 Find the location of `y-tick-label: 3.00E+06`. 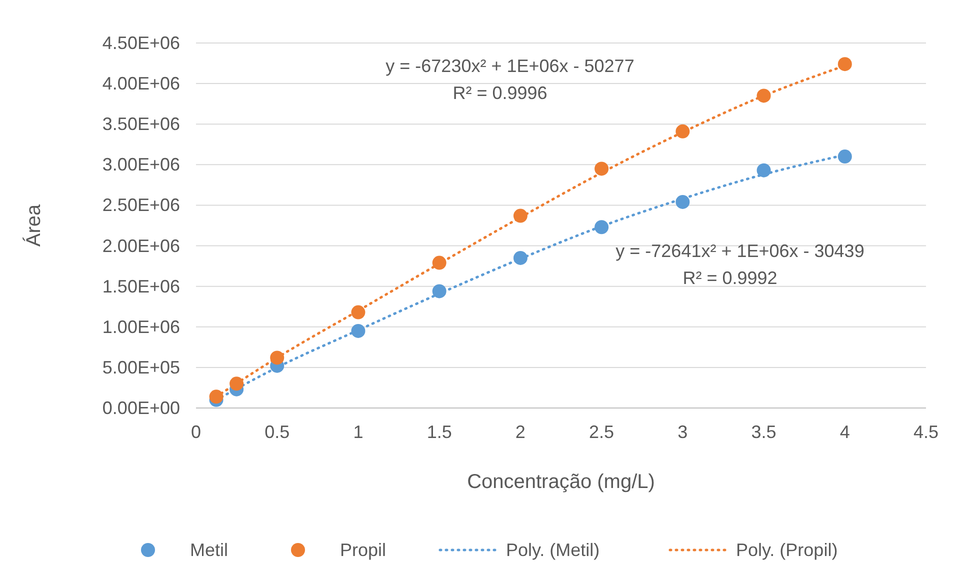

y-tick-label: 3.00E+06 is located at coordinates (141, 164).